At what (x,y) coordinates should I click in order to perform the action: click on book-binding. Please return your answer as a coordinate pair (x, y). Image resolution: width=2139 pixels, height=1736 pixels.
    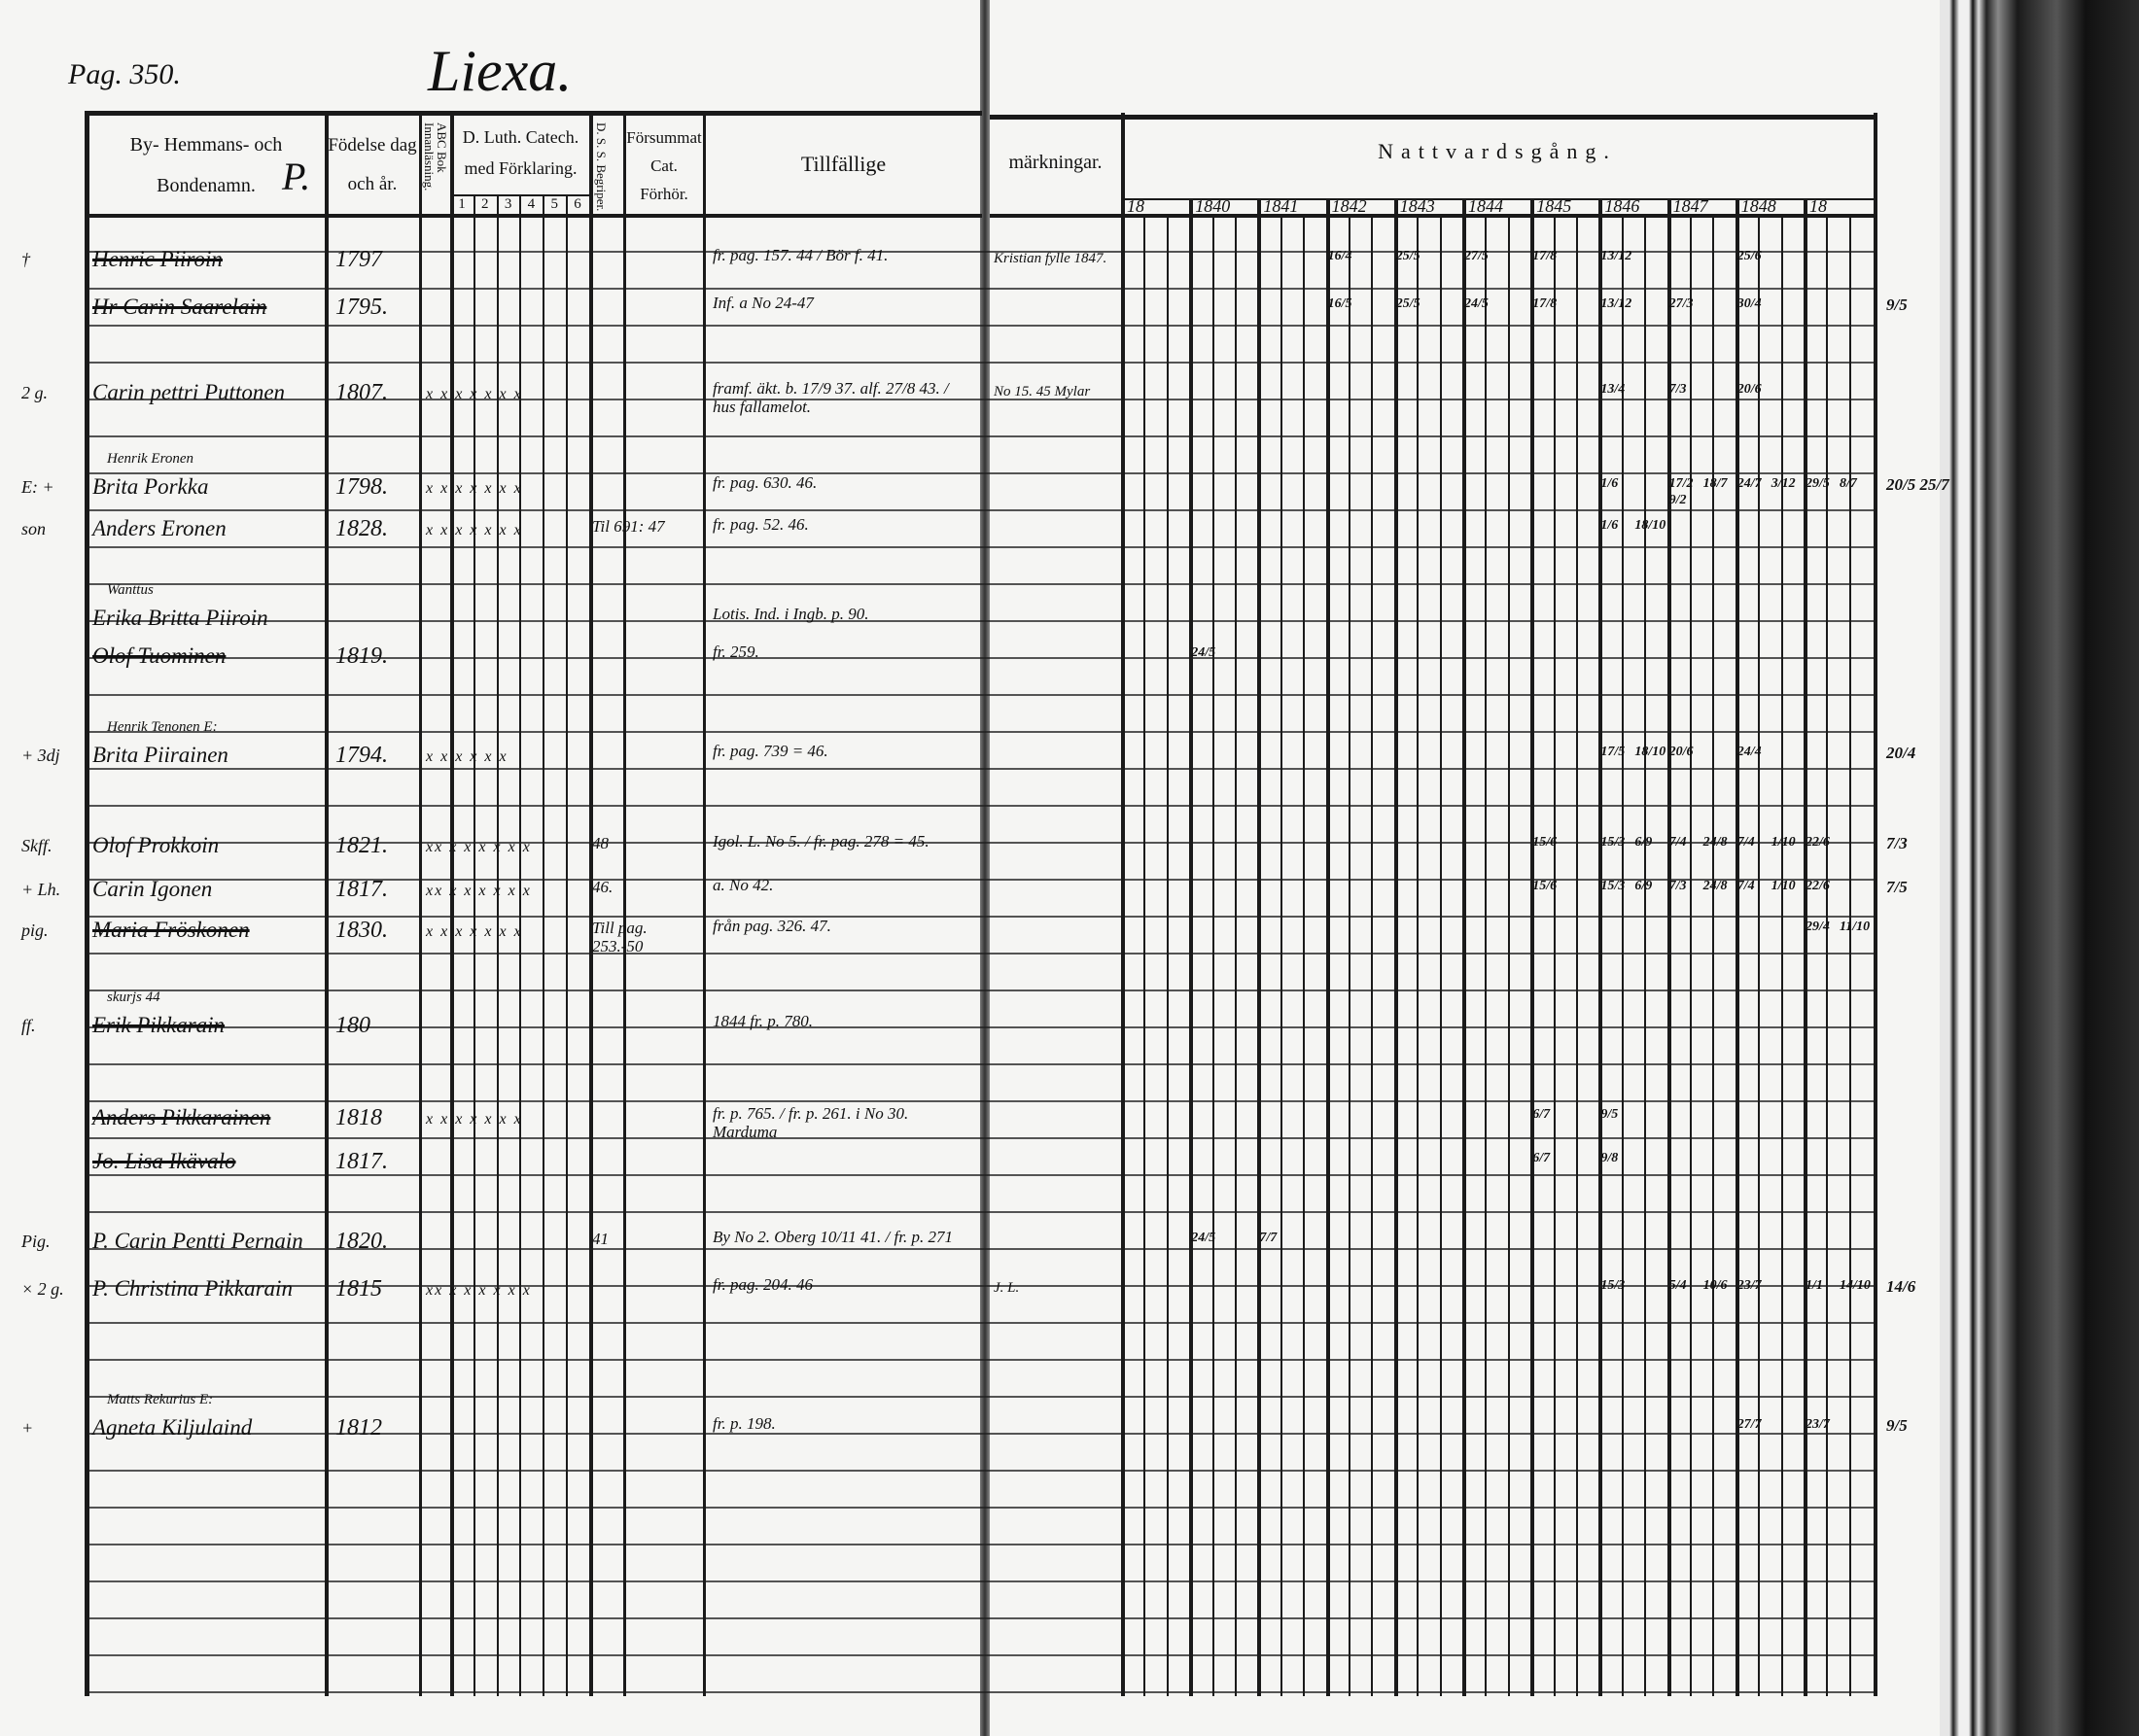
    Looking at the image, I should click on (2039, 868).